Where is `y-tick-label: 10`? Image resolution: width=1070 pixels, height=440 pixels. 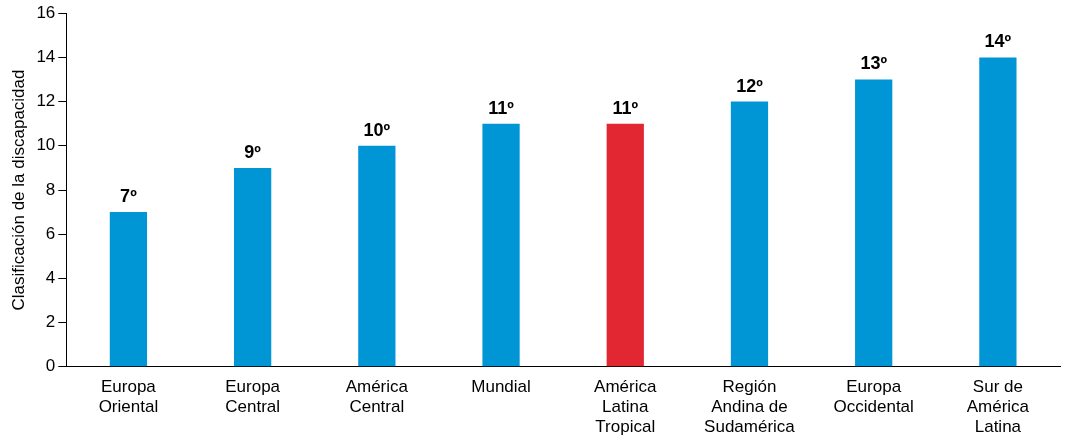
y-tick-label: 10 is located at coordinates (46, 145).